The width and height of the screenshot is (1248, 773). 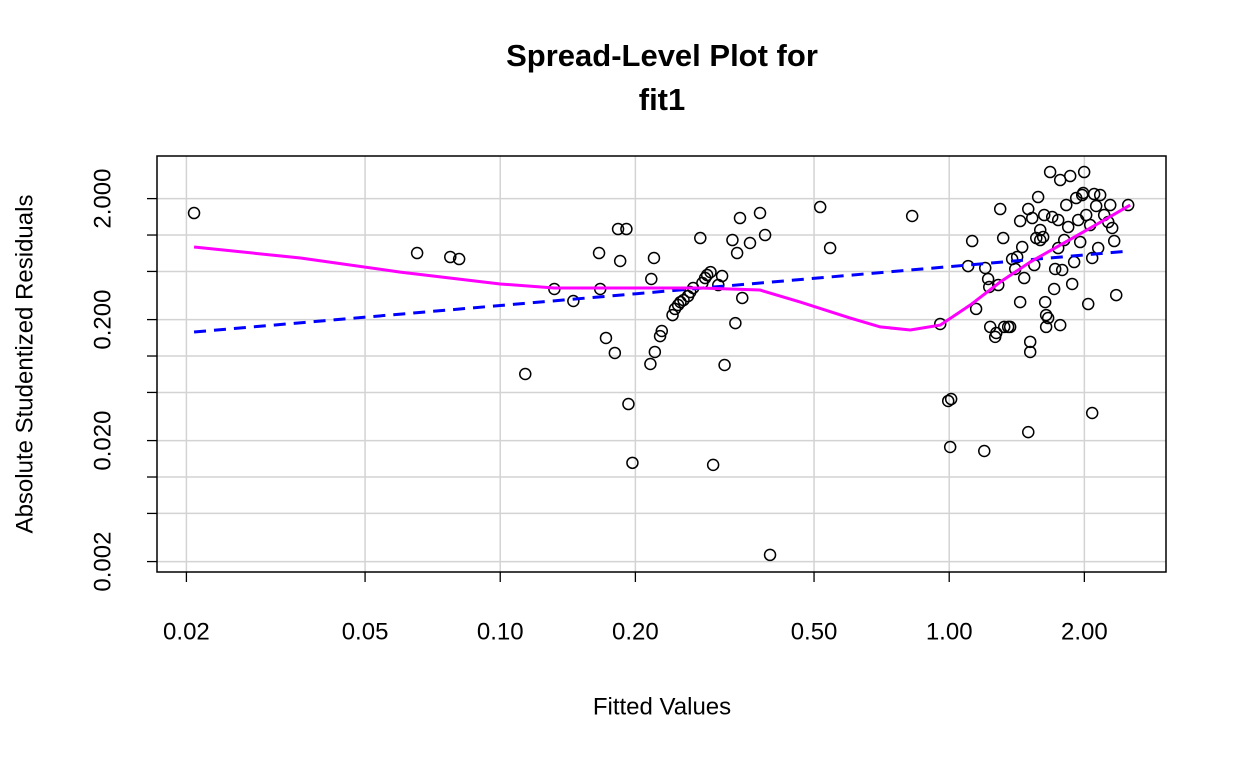 What do you see at coordinates (365, 631) in the screenshot?
I see `x-tick-label: 0.05` at bounding box center [365, 631].